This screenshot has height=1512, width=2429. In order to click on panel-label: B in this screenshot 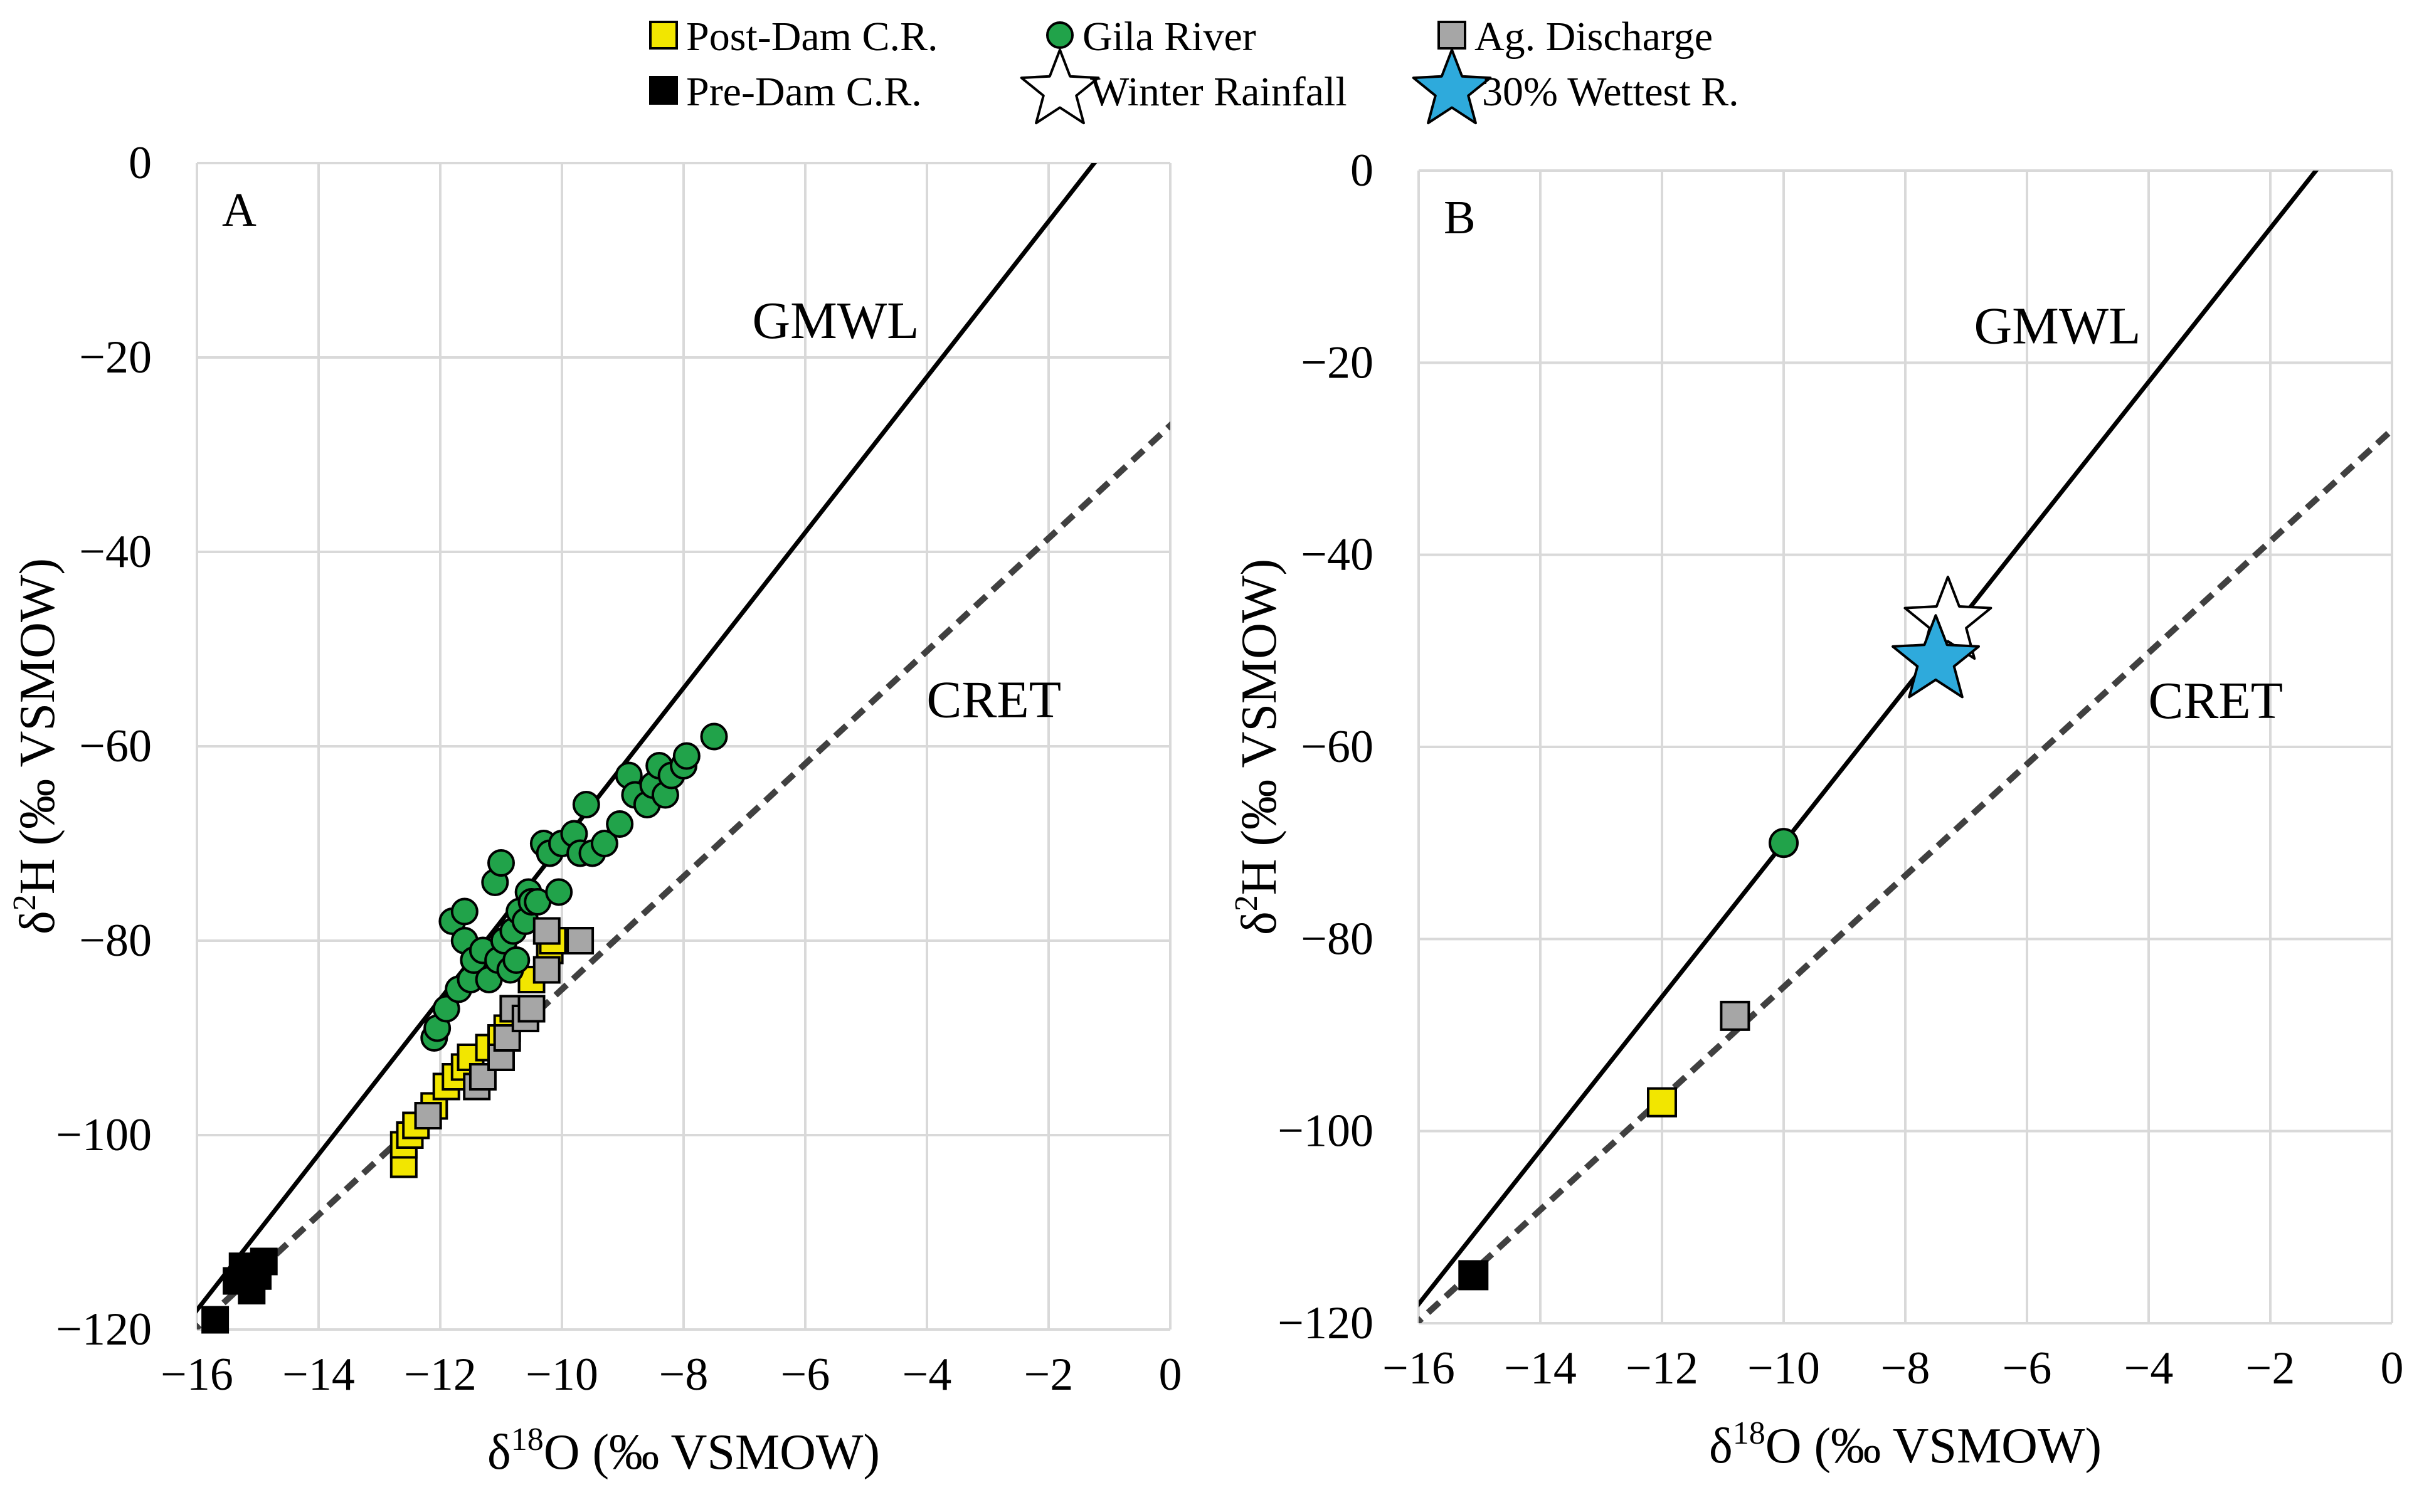, I will do `click(1460, 217)`.